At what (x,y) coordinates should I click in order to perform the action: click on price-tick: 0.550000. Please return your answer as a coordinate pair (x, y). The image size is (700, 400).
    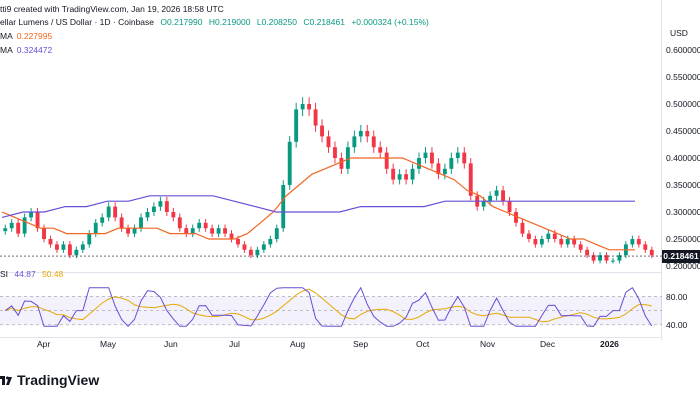
    Looking at the image, I should click on (683, 77).